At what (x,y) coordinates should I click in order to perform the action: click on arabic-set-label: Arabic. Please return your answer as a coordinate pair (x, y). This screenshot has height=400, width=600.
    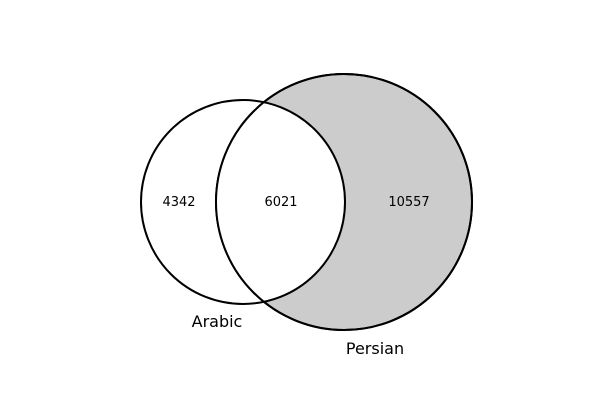
    Looking at the image, I should click on (217, 321).